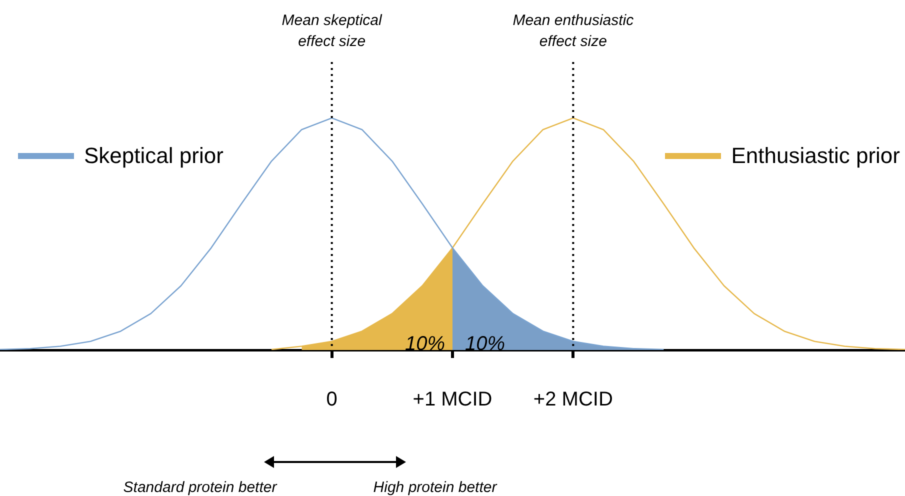 The height and width of the screenshot is (496, 905). What do you see at coordinates (815, 156) in the screenshot?
I see `legend-label: Enthusiastic prior` at bounding box center [815, 156].